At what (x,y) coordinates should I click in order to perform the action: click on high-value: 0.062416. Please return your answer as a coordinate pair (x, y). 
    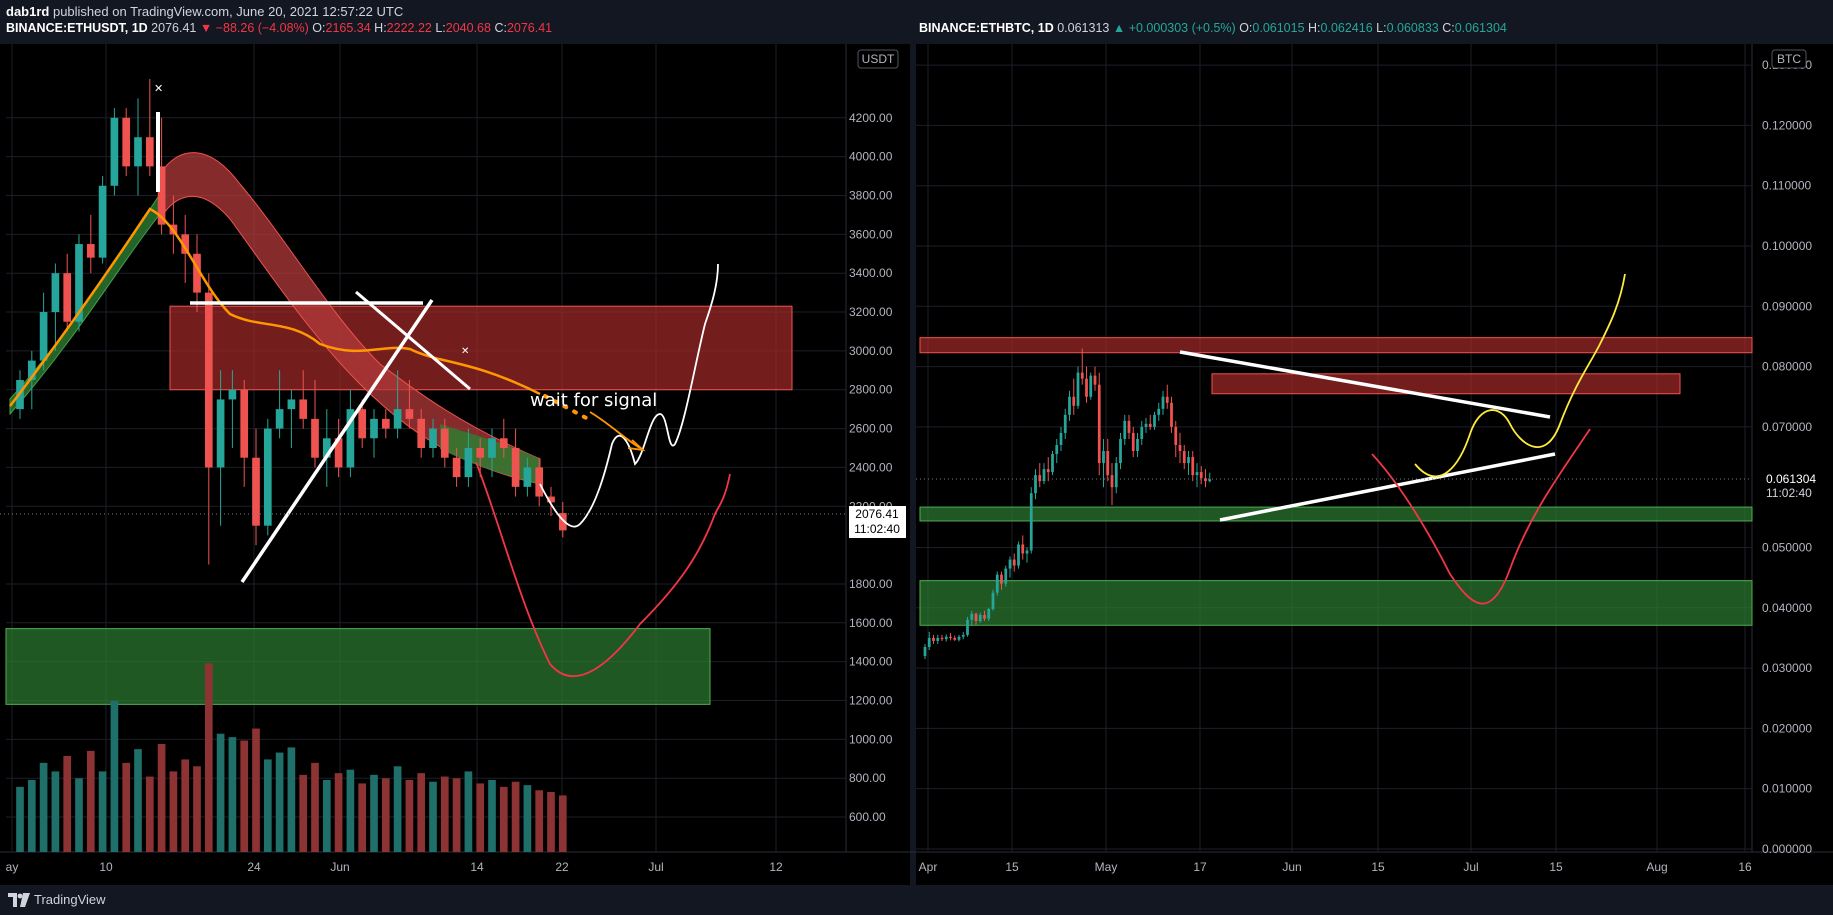
    Looking at the image, I should click on (1346, 28).